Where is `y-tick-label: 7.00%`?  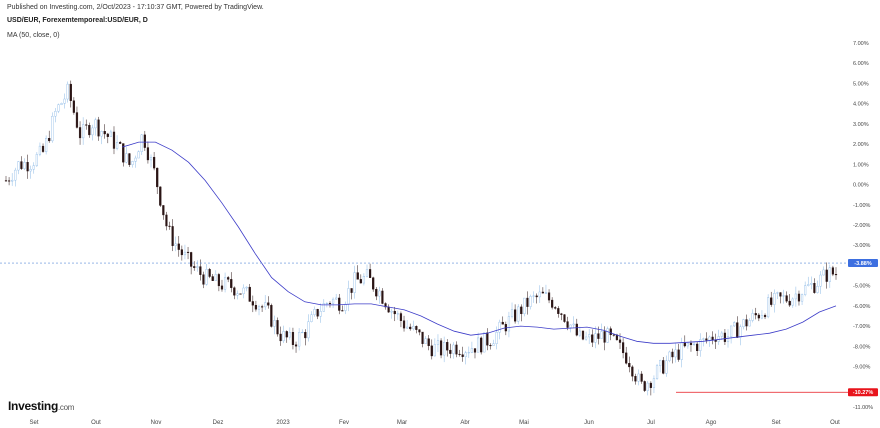
y-tick-label: 7.00% is located at coordinates (861, 44).